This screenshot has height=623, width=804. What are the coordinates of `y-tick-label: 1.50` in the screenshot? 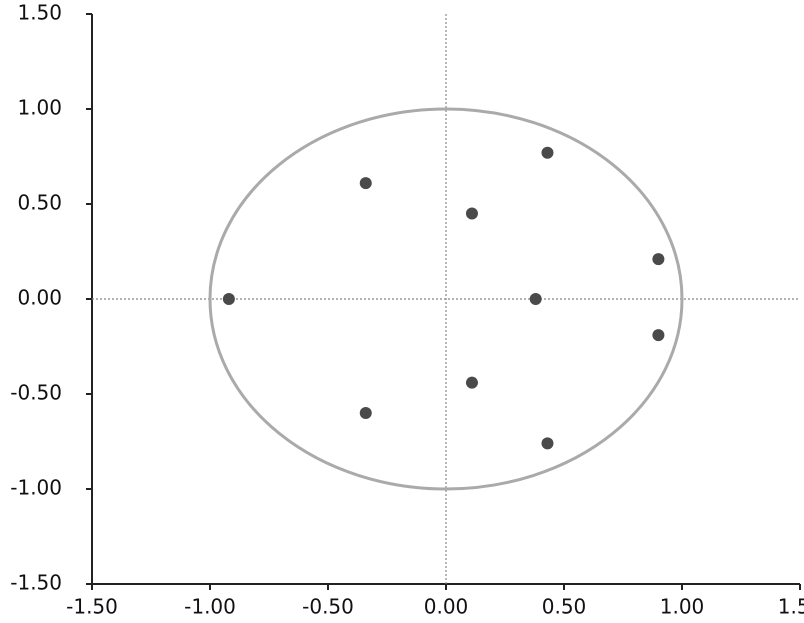 It's located at (39, 13).